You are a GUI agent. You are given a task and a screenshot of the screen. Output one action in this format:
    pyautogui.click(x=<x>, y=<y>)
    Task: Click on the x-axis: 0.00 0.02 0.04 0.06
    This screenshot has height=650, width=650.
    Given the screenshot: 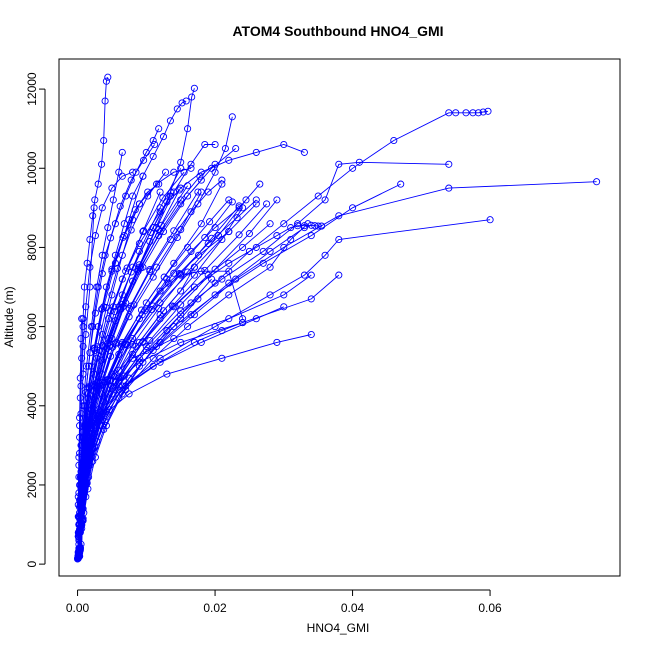 What is the action you would take?
    pyautogui.click(x=284, y=602)
    